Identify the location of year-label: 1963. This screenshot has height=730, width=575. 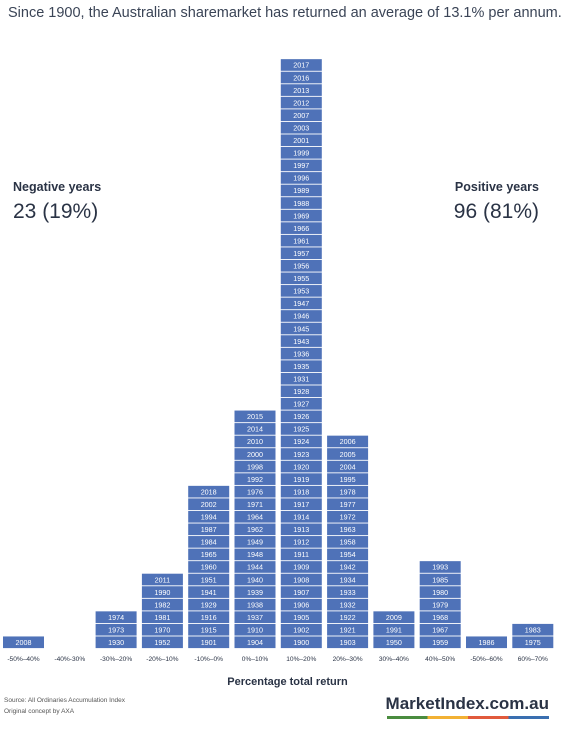
(348, 529).